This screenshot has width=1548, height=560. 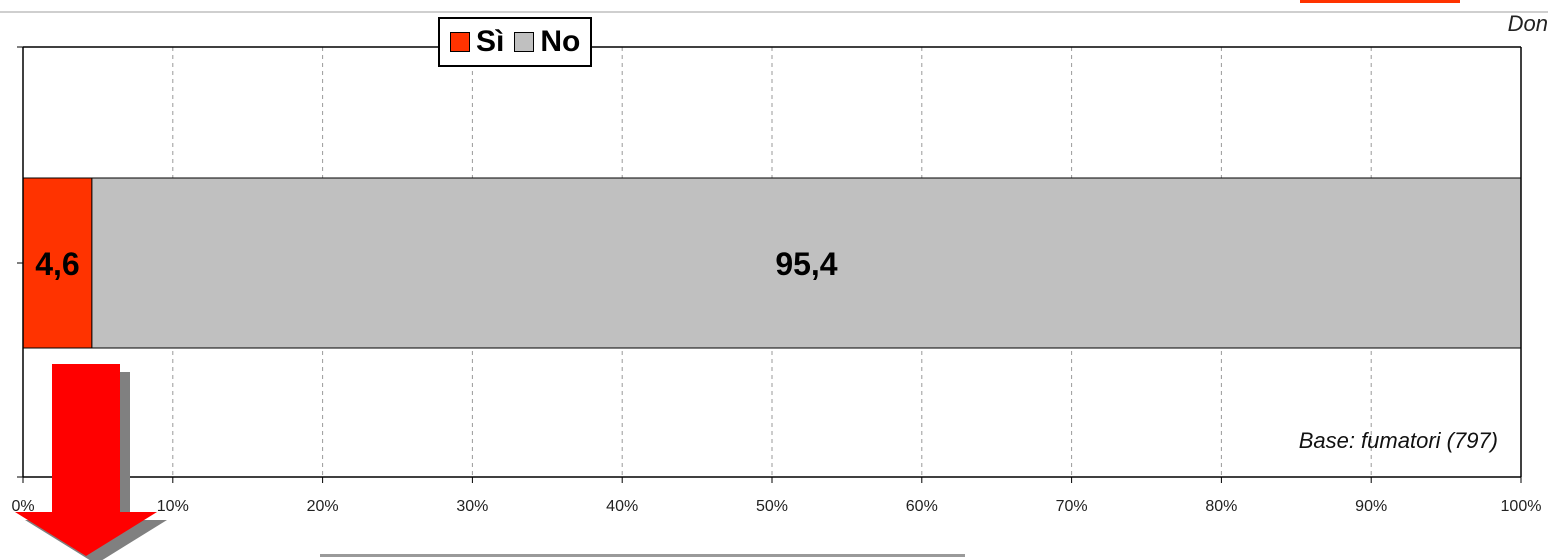 What do you see at coordinates (436, 264) in the screenshot?
I see `data-labels: 4,6 95,4` at bounding box center [436, 264].